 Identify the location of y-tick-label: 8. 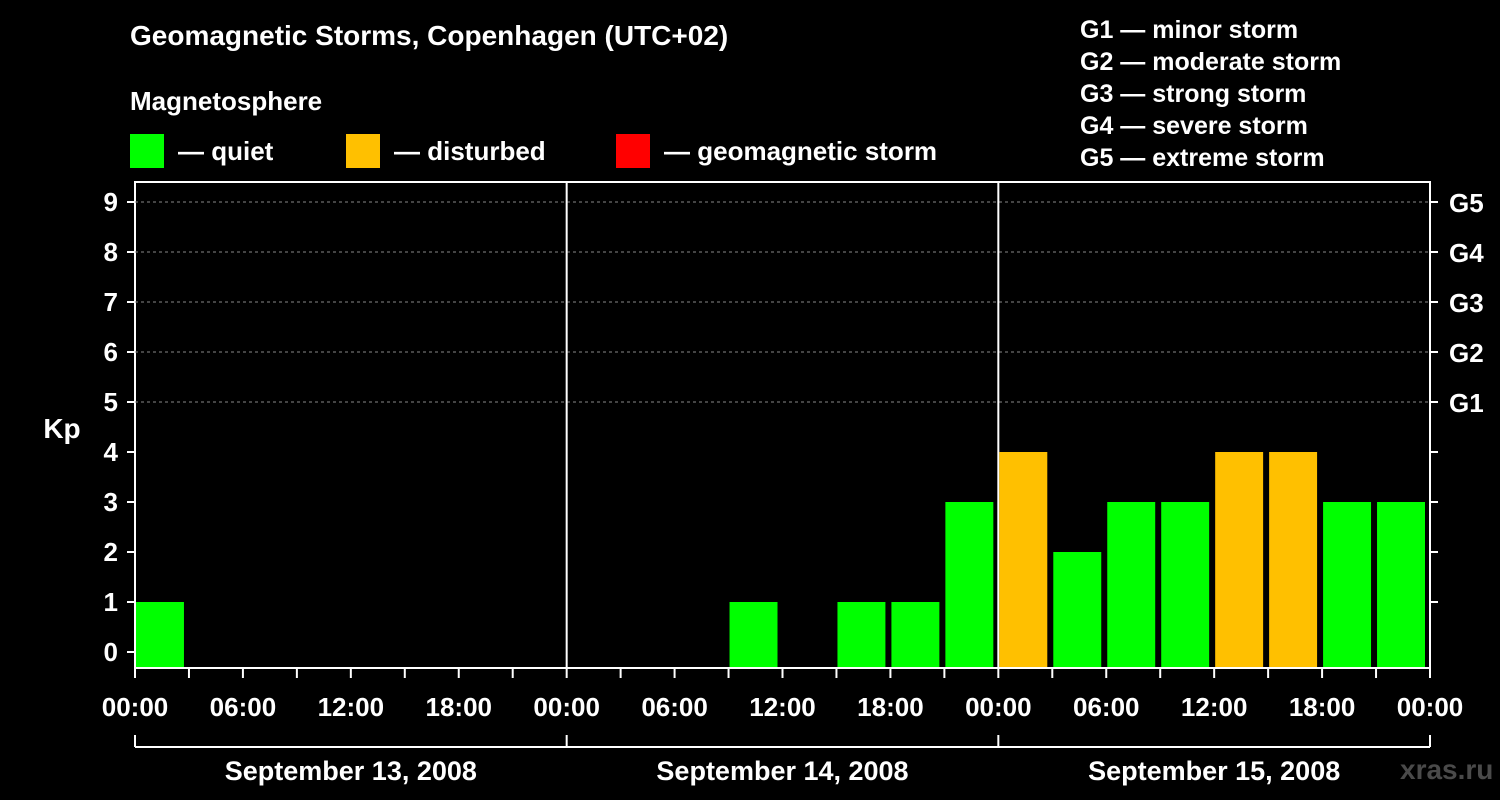
(111, 252).